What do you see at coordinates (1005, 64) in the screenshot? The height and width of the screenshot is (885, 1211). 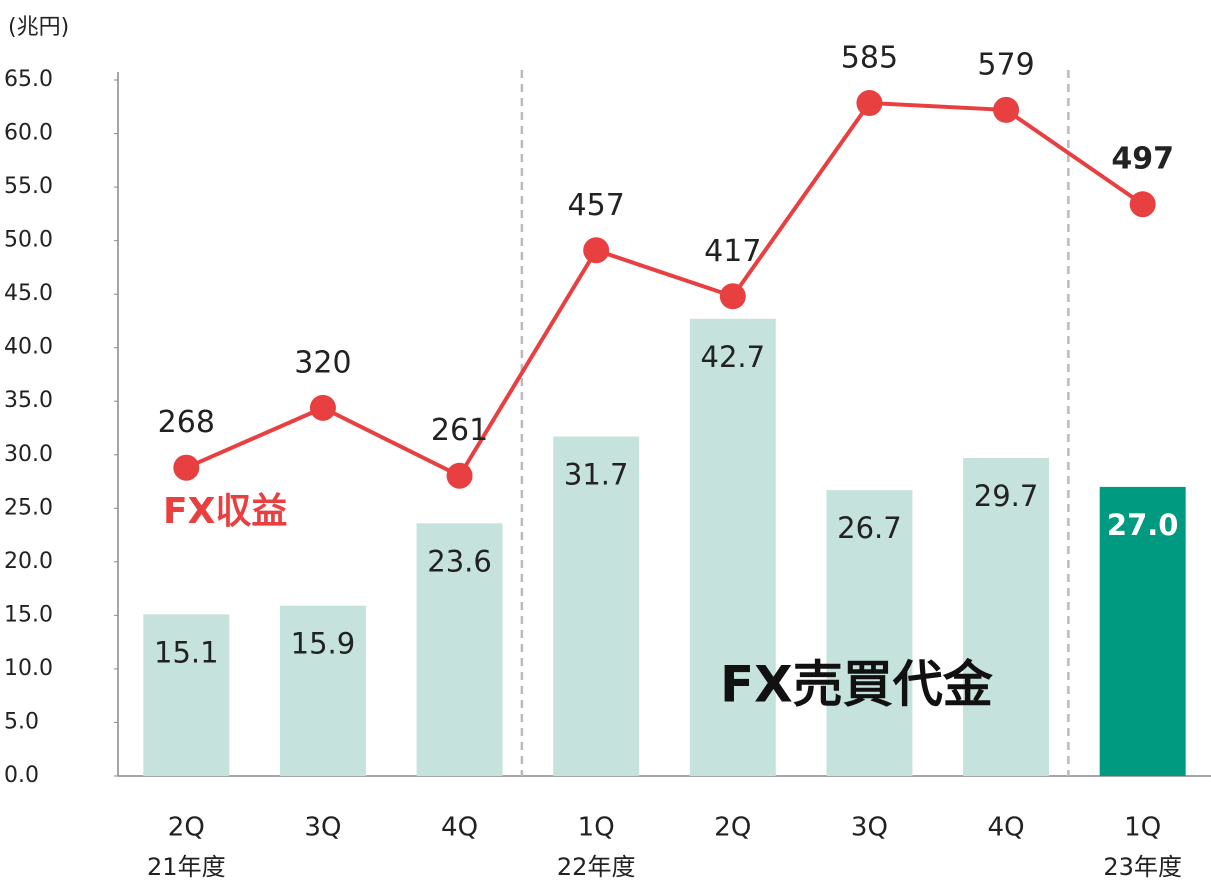 I see `line-value-label: 579` at bounding box center [1005, 64].